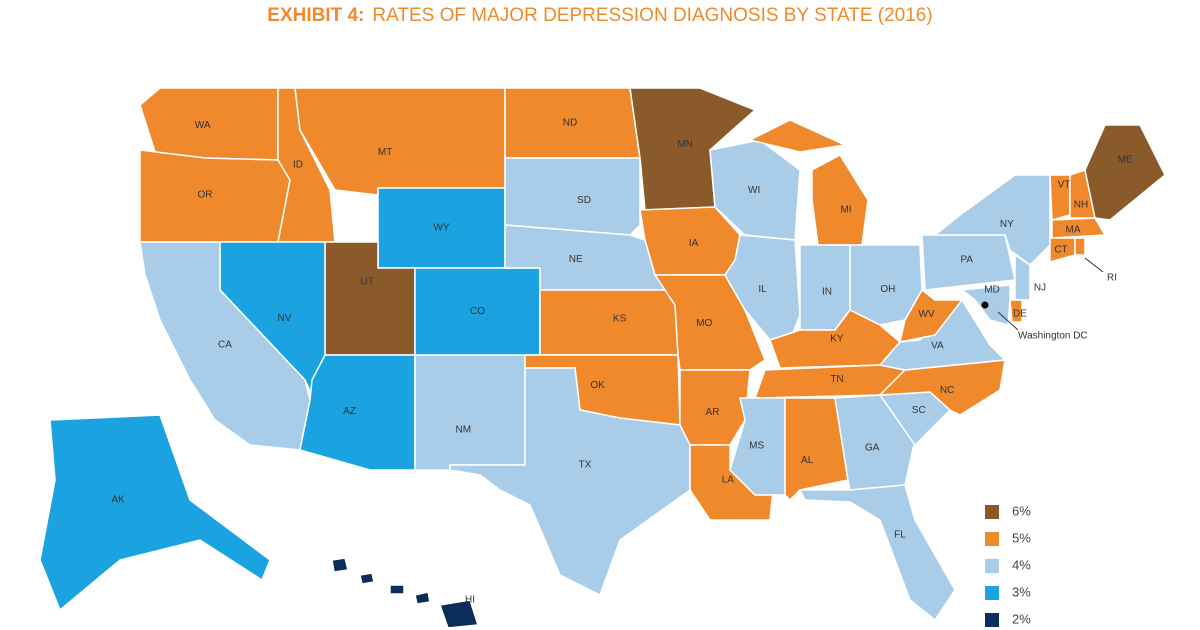 Image resolution: width=1200 pixels, height=630 pixels. I want to click on state-label: DE, so click(1020, 314).